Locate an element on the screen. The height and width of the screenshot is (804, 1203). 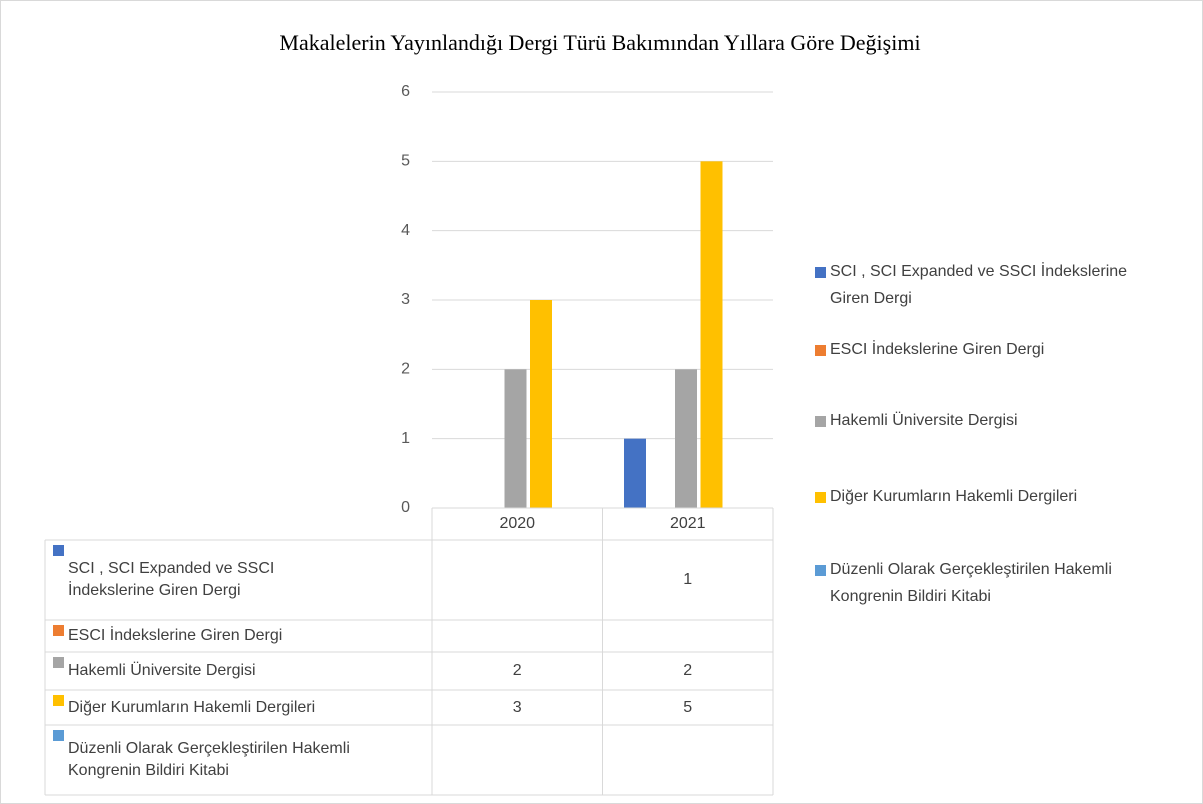
legend-item: Diğer Kurumların Hakemli Dergileri is located at coordinates (980, 496).